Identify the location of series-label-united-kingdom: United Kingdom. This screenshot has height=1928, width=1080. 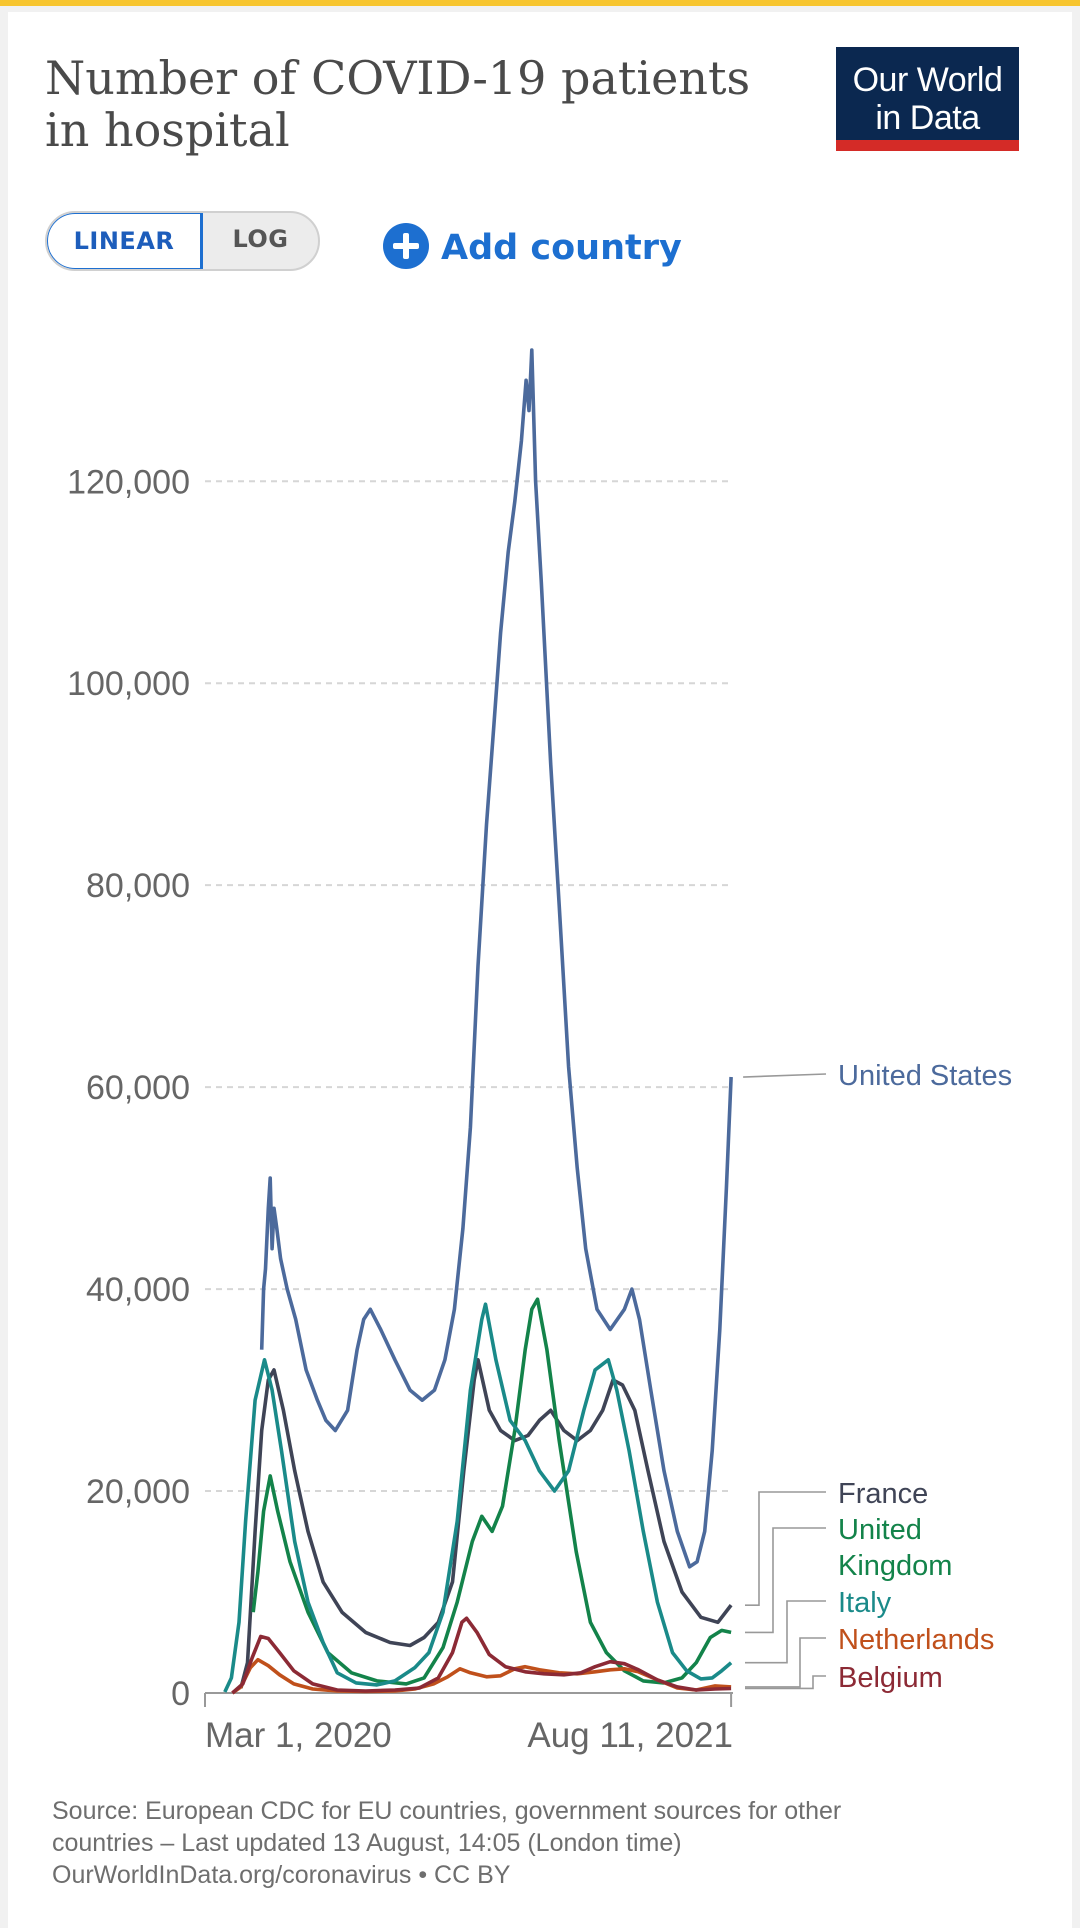
(895, 1548).